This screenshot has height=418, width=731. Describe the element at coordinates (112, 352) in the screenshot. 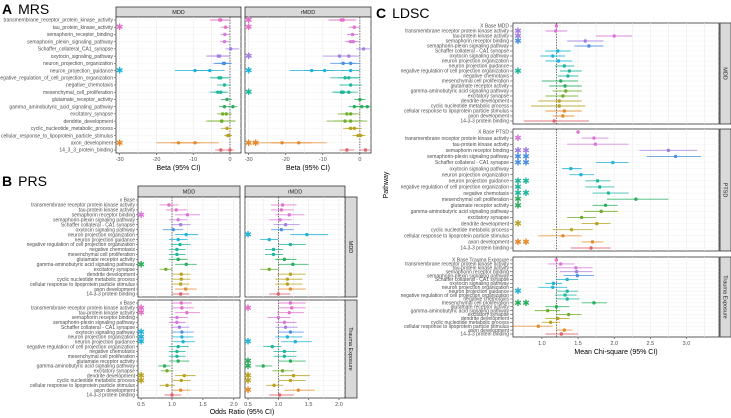

I see `prs-y-tick-label: negative chemotaxis` at that location.